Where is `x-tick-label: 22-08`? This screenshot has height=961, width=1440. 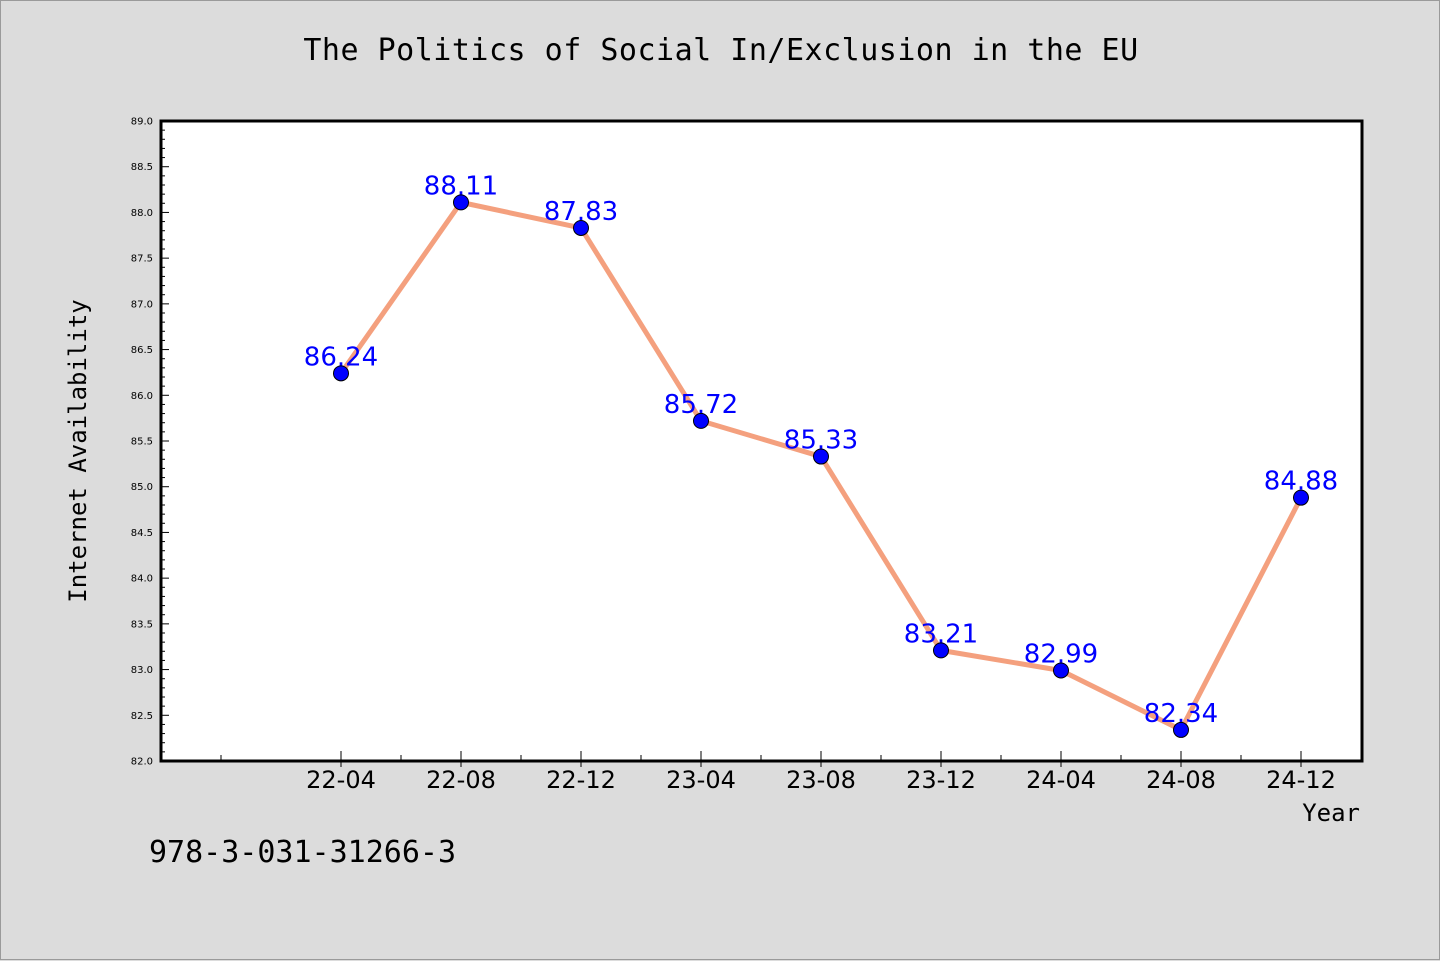
x-tick-label: 22-08 is located at coordinates (461, 780).